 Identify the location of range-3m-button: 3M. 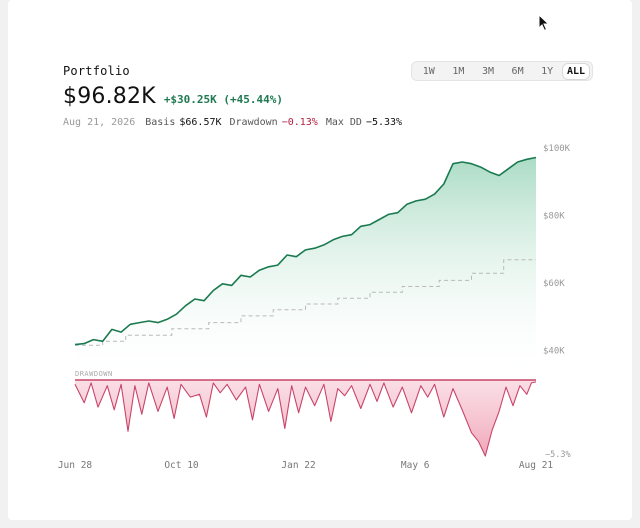
(488, 71).